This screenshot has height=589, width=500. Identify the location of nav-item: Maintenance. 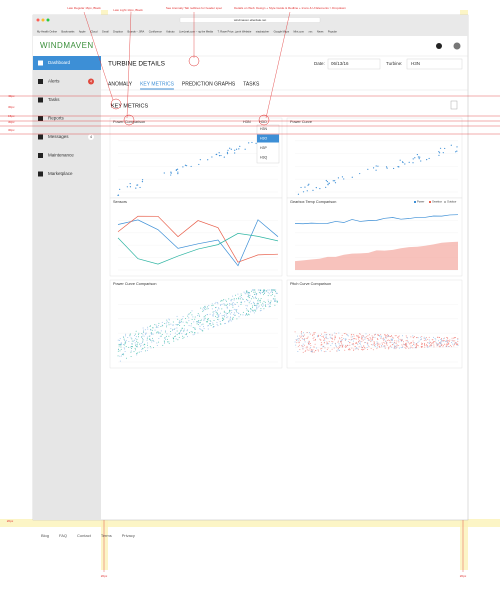
(61, 155).